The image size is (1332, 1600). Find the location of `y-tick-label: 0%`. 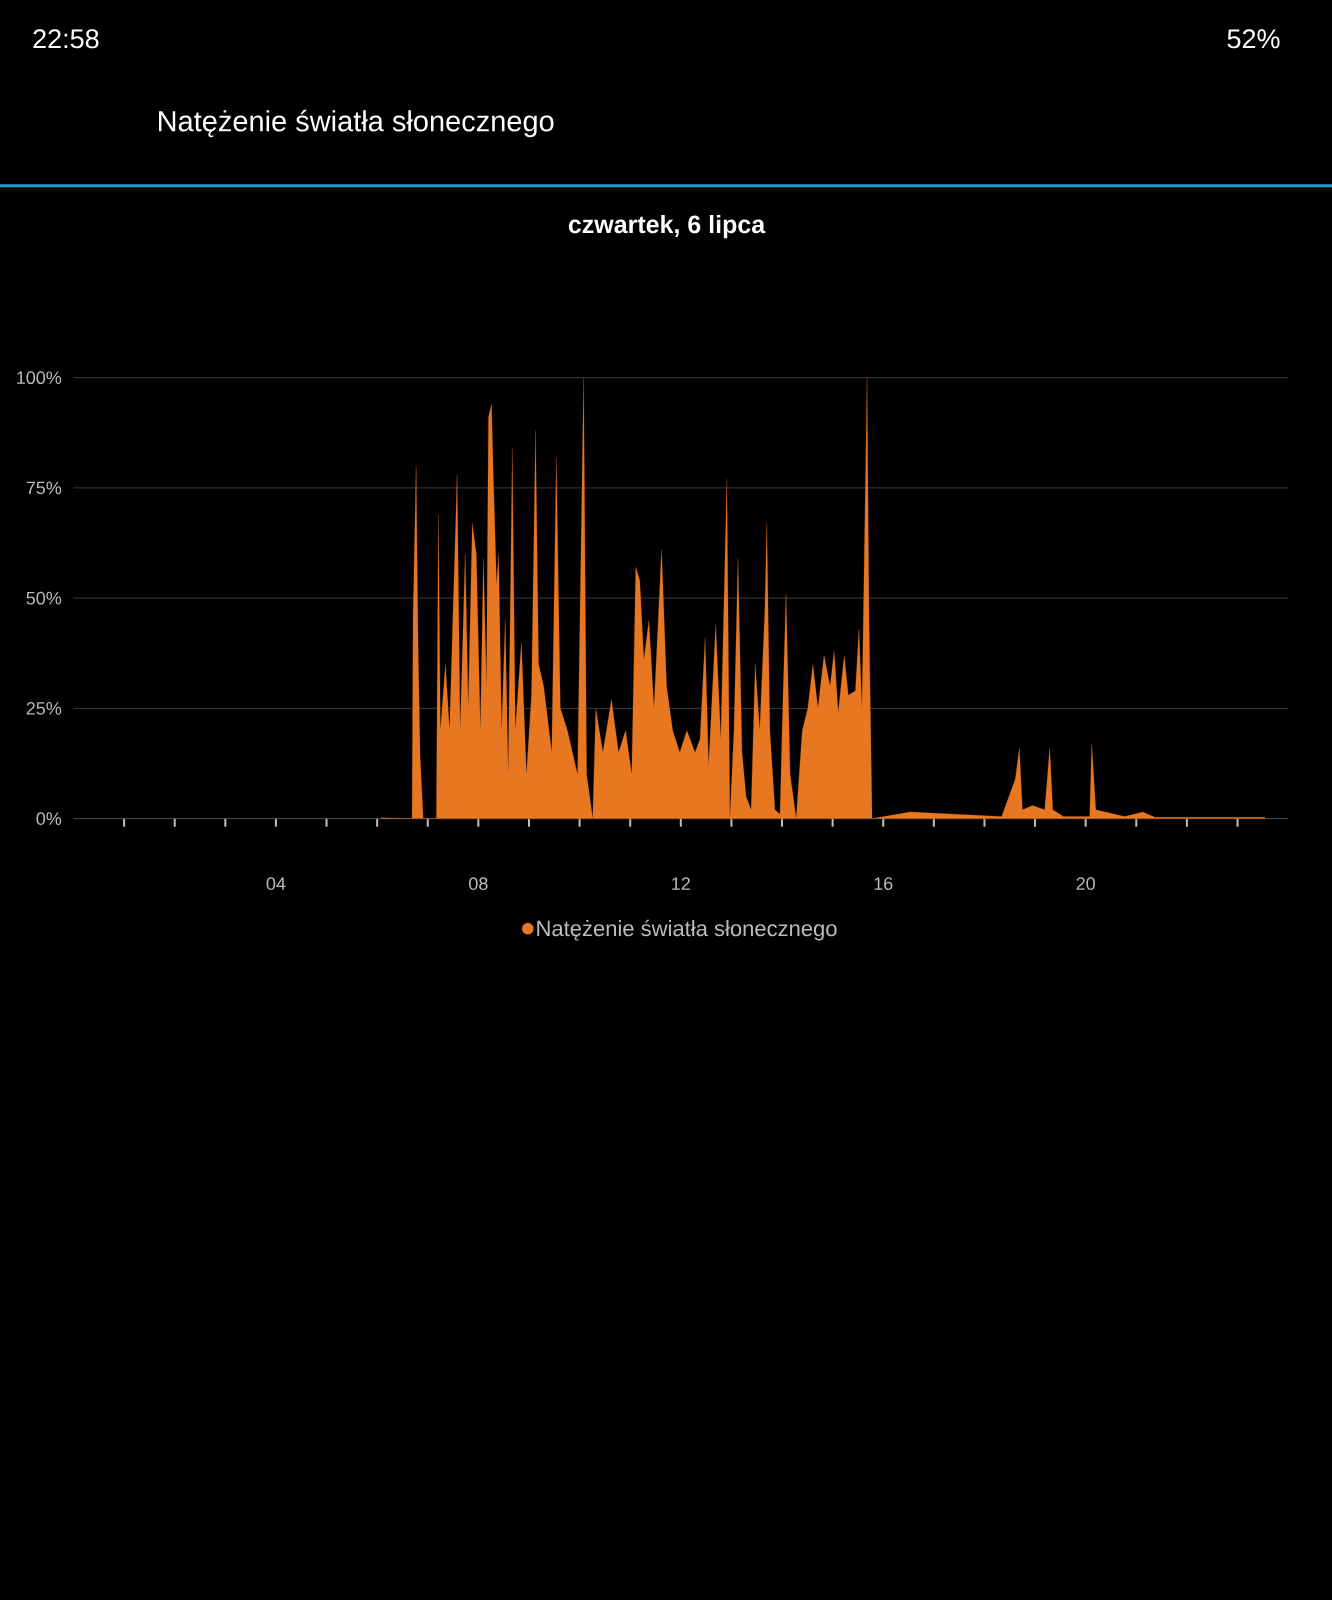

y-tick-label: 0% is located at coordinates (49, 818).